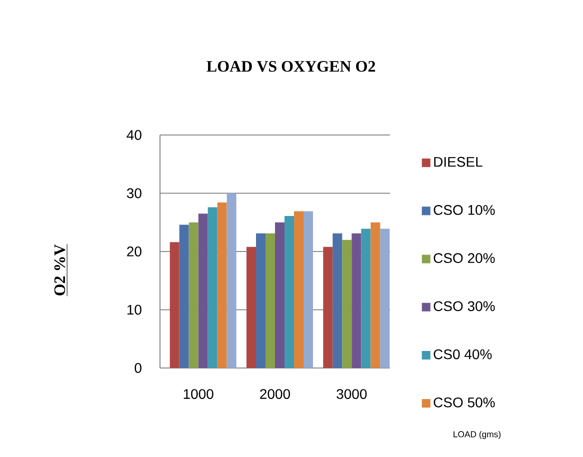 The image size is (583, 457). I want to click on x-tick-label: 2000, so click(275, 394).